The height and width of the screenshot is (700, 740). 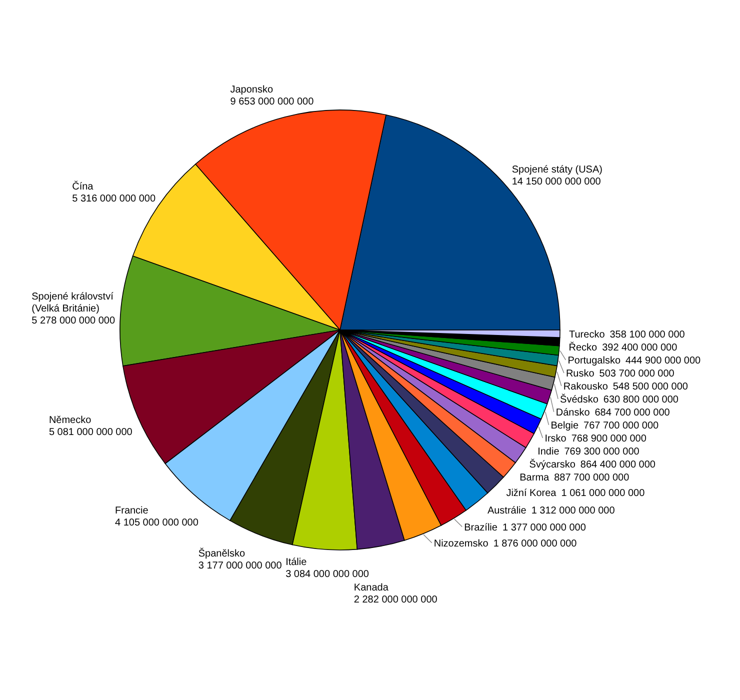 I want to click on slice-label: Německo, so click(x=70, y=420).